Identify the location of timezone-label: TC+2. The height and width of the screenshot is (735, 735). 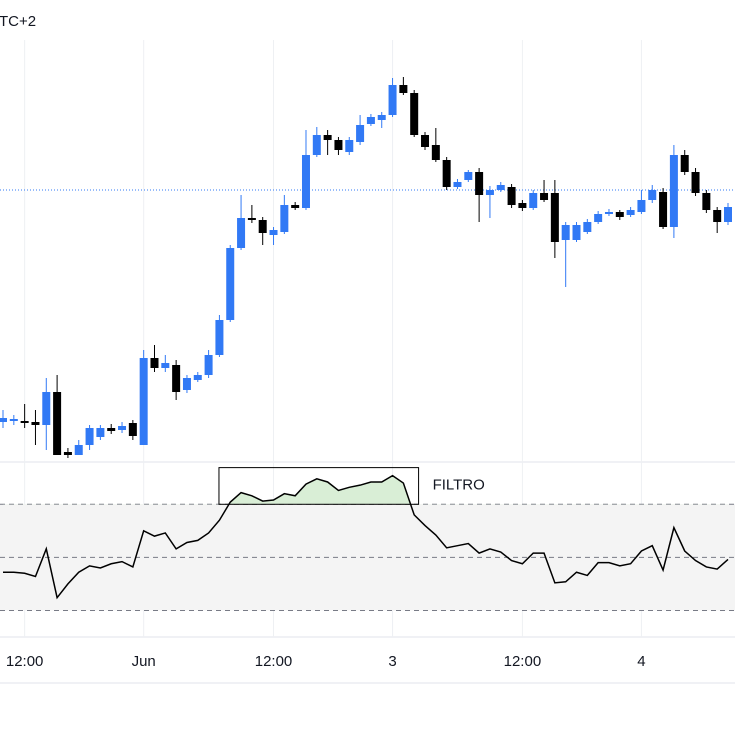
(18, 21).